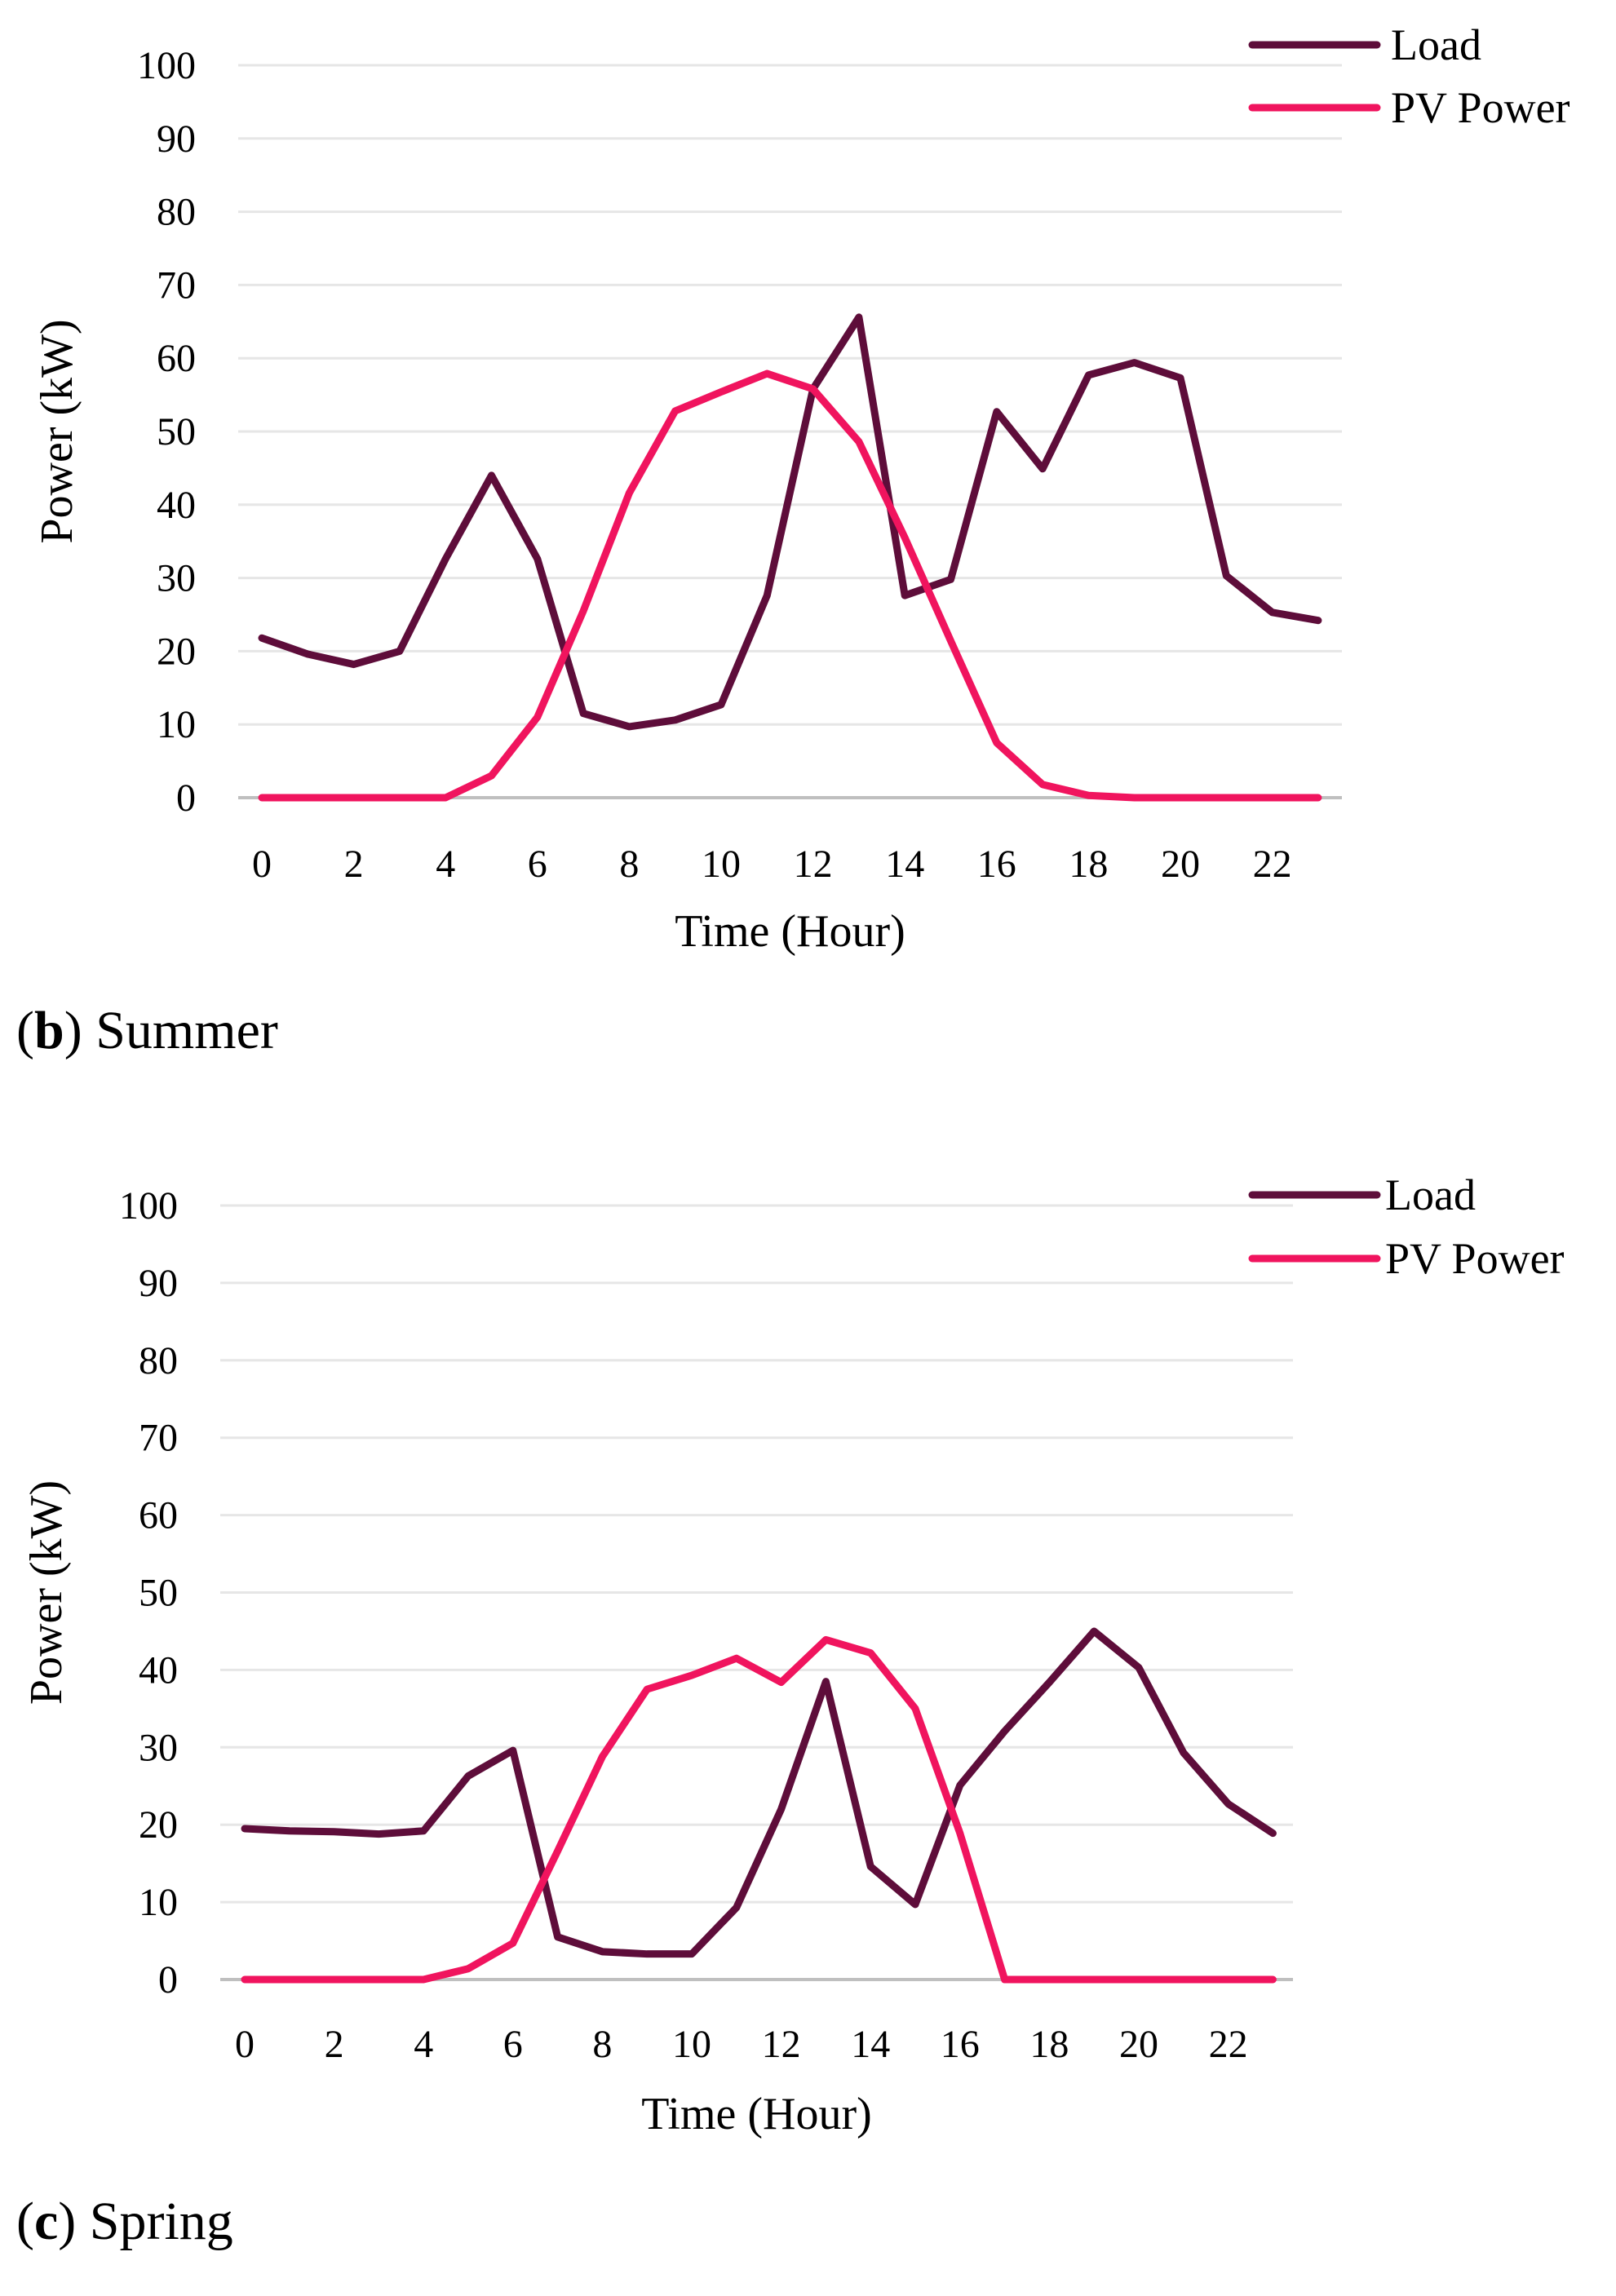 Image resolution: width=1616 pixels, height=2296 pixels. What do you see at coordinates (1049, 2044) in the screenshot?
I see `x-tick-label: 18` at bounding box center [1049, 2044].